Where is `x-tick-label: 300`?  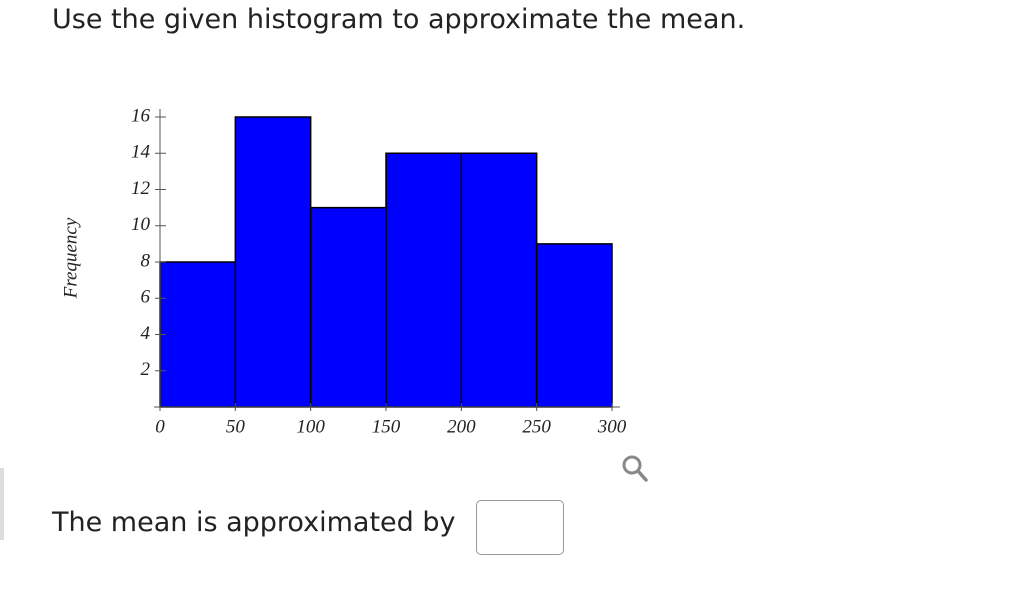 x-tick-label: 300 is located at coordinates (612, 426).